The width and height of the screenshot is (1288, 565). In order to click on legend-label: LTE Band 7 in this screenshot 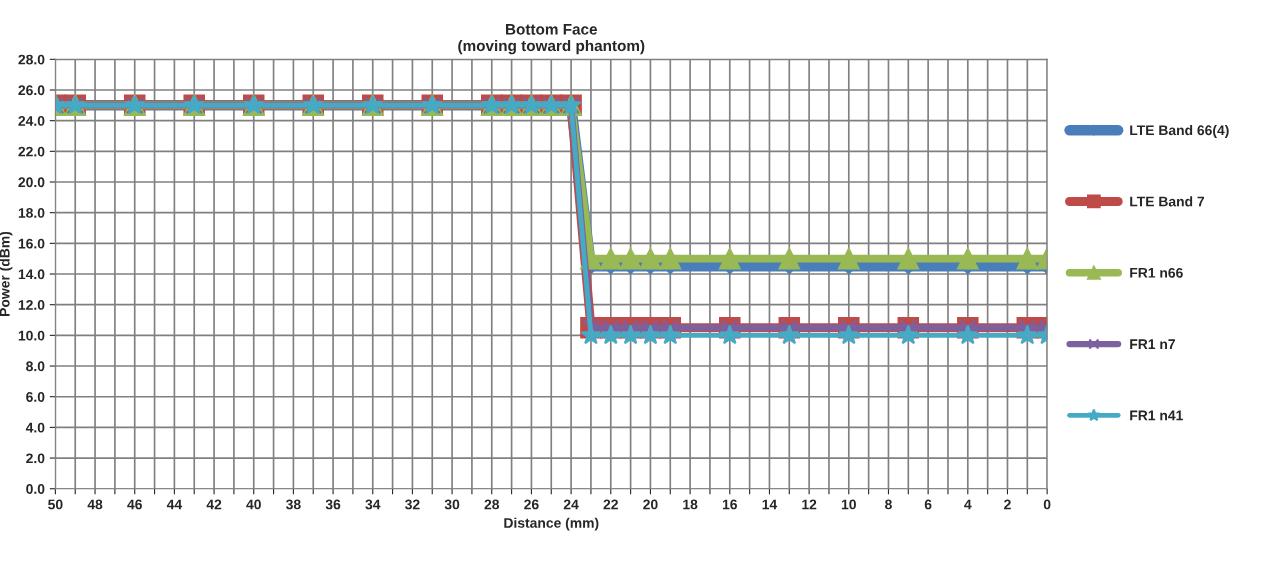, I will do `click(1167, 201)`.